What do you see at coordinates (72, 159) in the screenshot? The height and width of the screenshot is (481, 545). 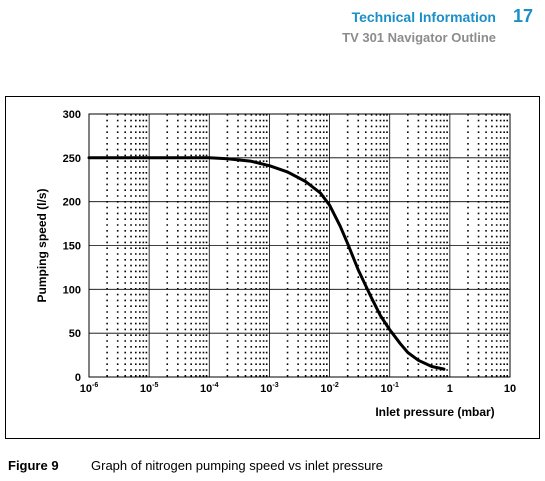 I see `y-tick-label: 250` at bounding box center [72, 159].